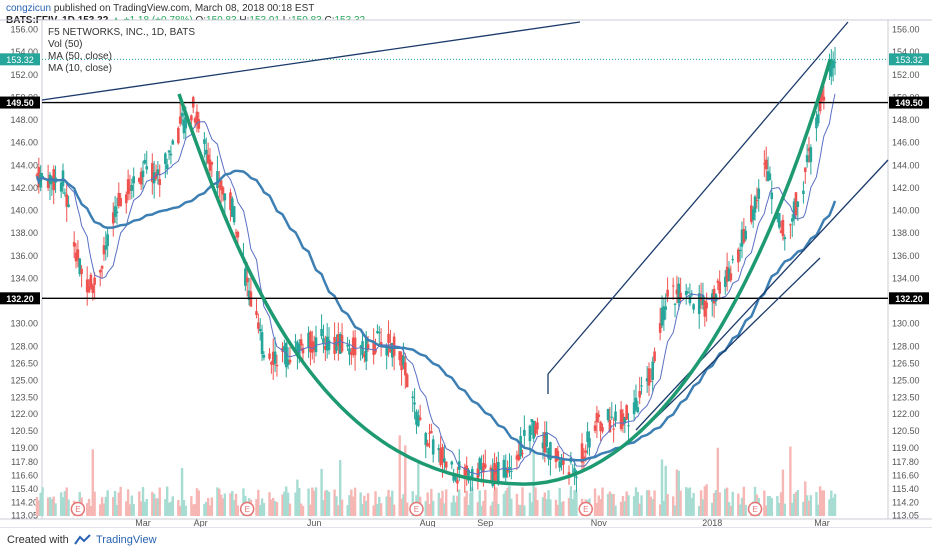  I want to click on y-tick-left: 140.00, so click(24, 211).